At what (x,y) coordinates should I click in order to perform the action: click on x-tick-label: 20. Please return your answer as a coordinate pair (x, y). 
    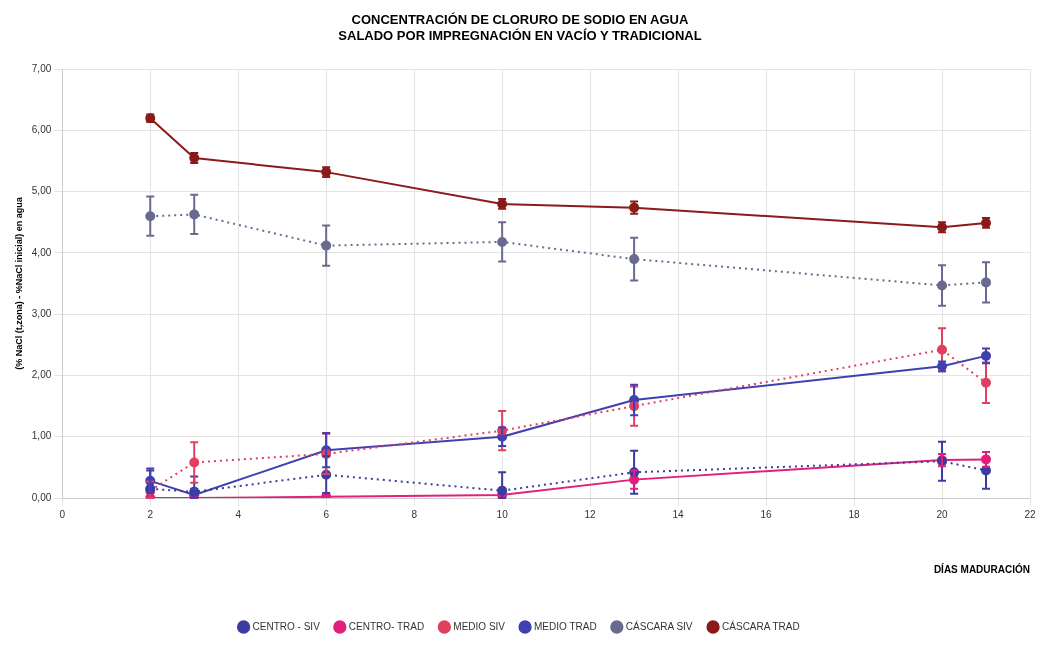
    Looking at the image, I should click on (942, 514).